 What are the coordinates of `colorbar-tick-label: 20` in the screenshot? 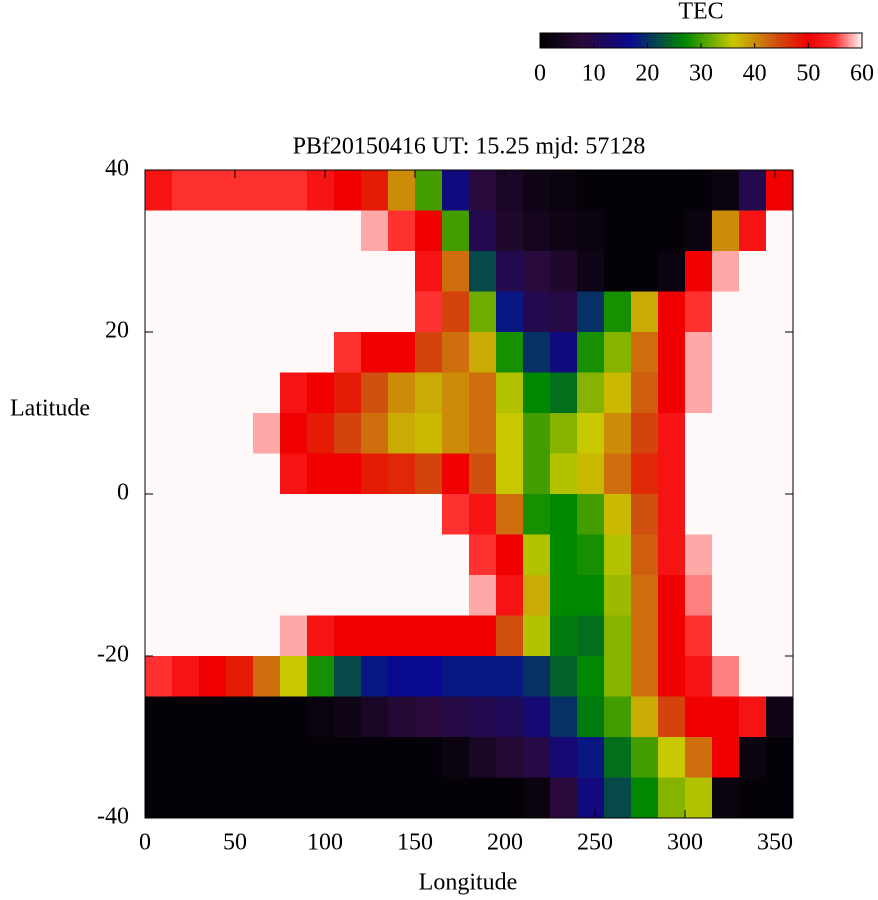 It's located at (647, 74).